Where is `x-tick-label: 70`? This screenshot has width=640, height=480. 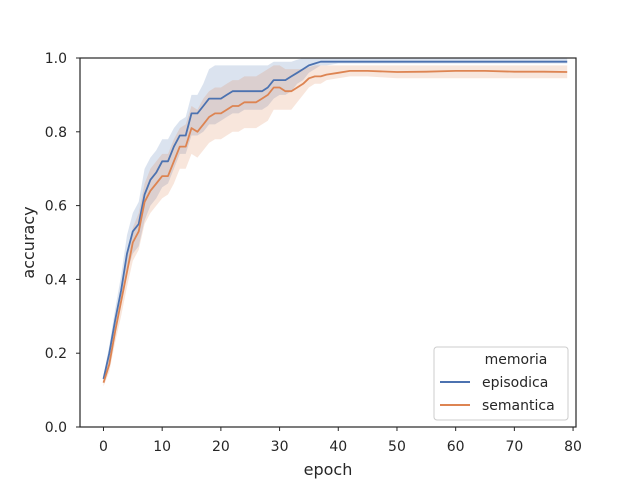 x-tick-label: 70 is located at coordinates (514, 447).